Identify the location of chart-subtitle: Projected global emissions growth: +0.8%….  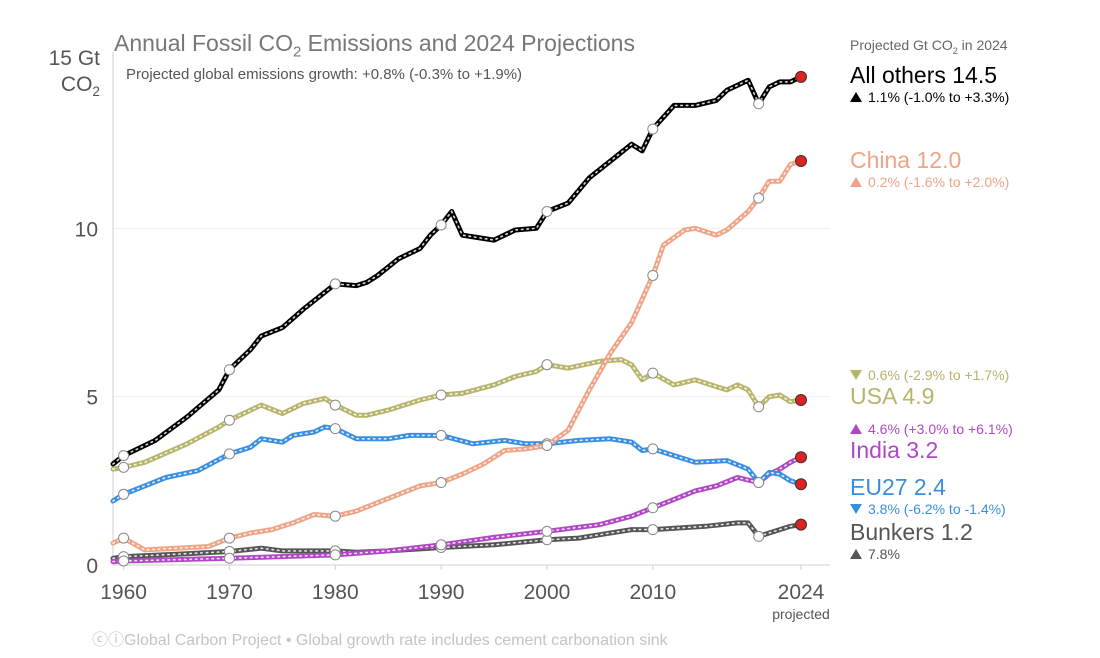
(324, 74).